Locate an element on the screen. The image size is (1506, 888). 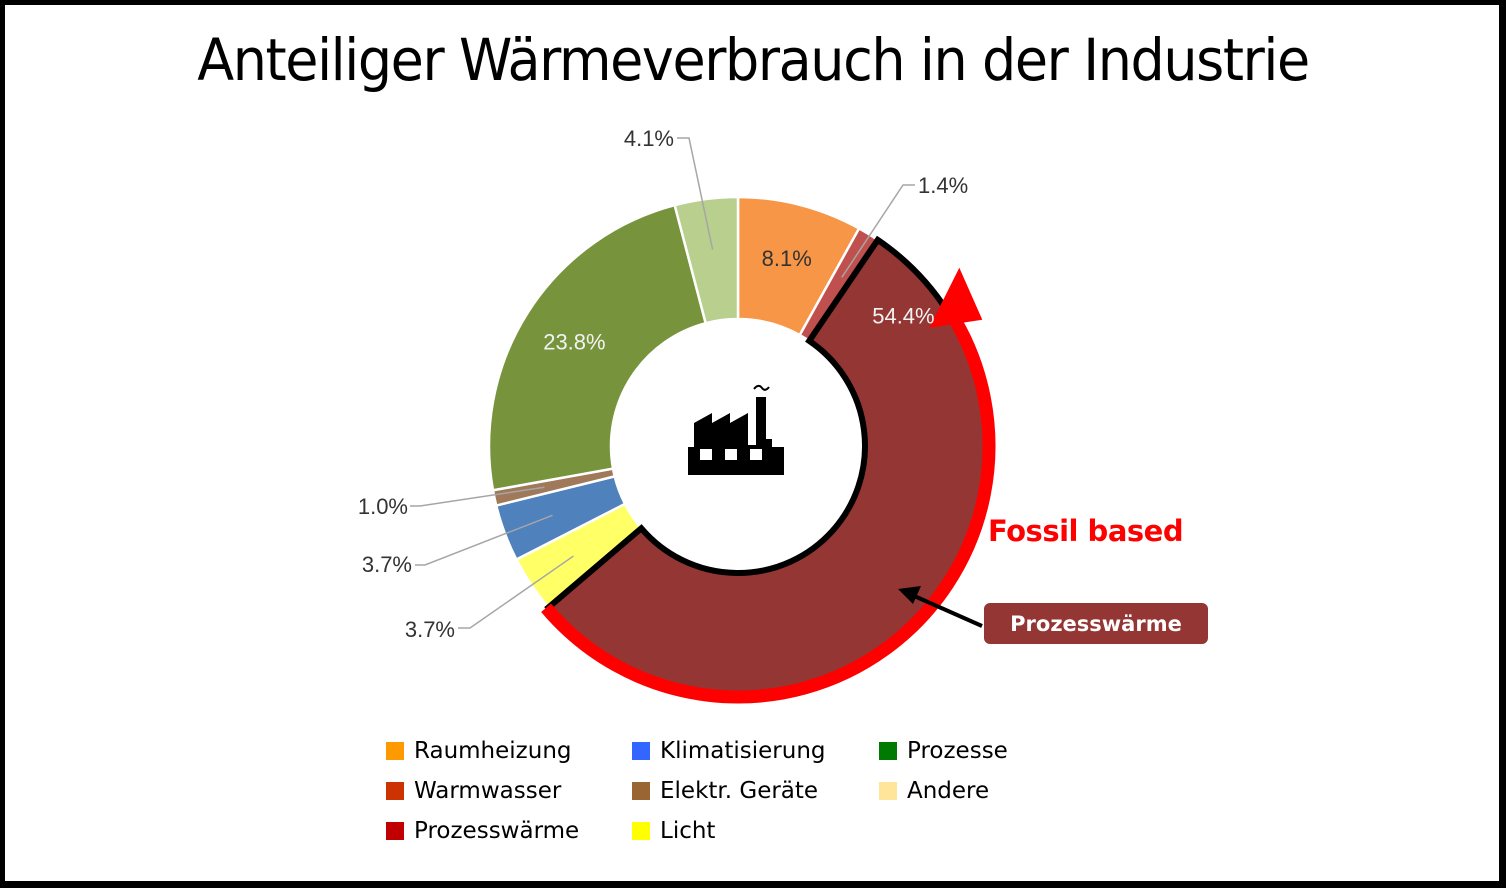
legend-item: Prozesse is located at coordinates (943, 751).